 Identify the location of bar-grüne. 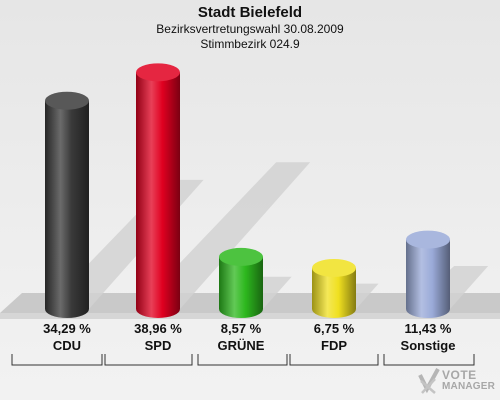
(241, 282).